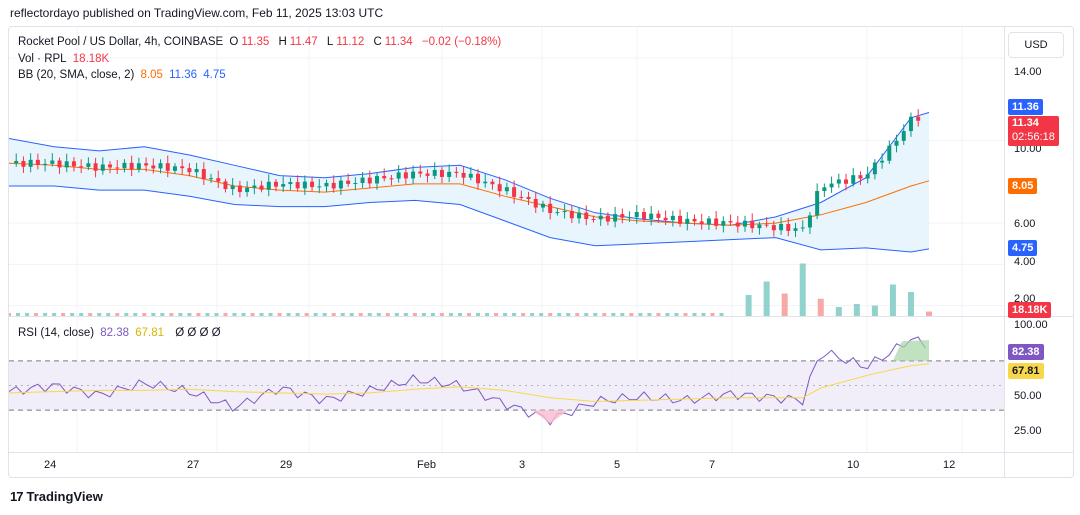 The height and width of the screenshot is (515, 1080). Describe the element at coordinates (1030, 310) in the screenshot. I see `volume-tag: 18.18K` at that location.